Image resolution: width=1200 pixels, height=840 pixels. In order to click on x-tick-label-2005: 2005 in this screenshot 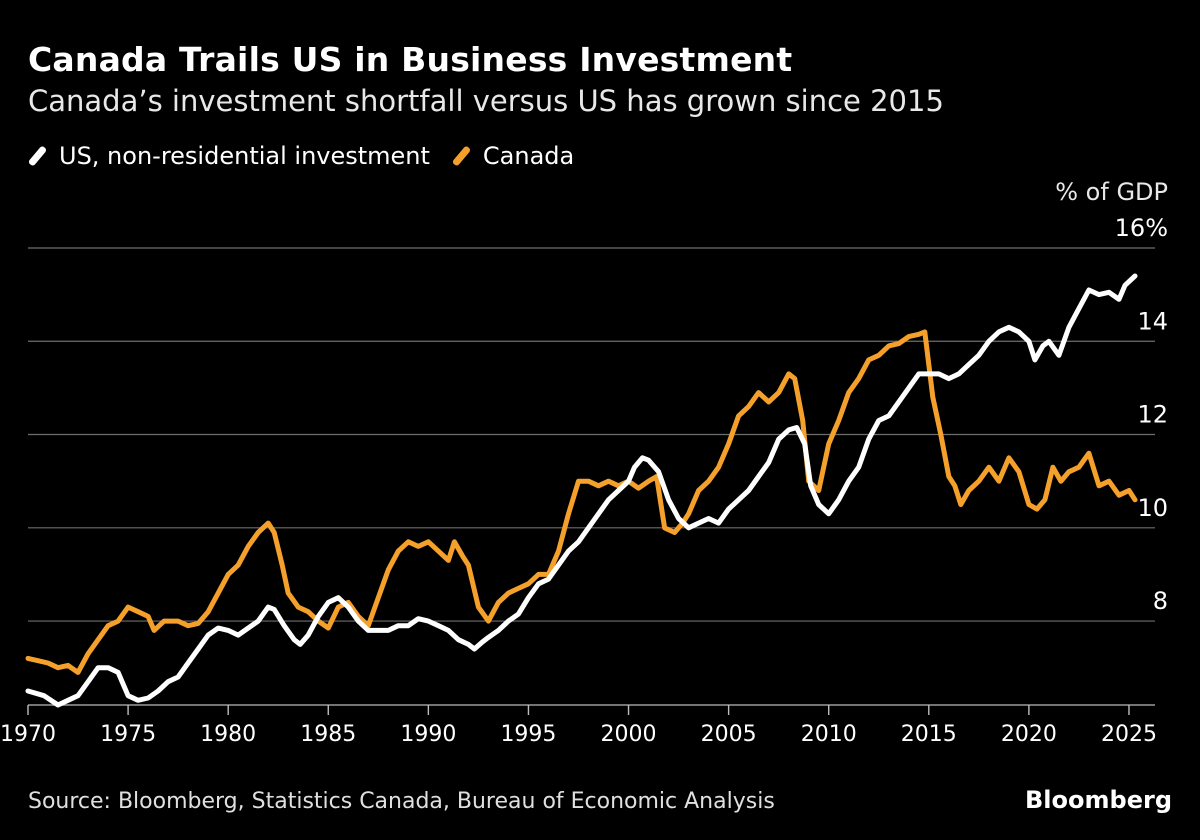, I will do `click(729, 734)`.